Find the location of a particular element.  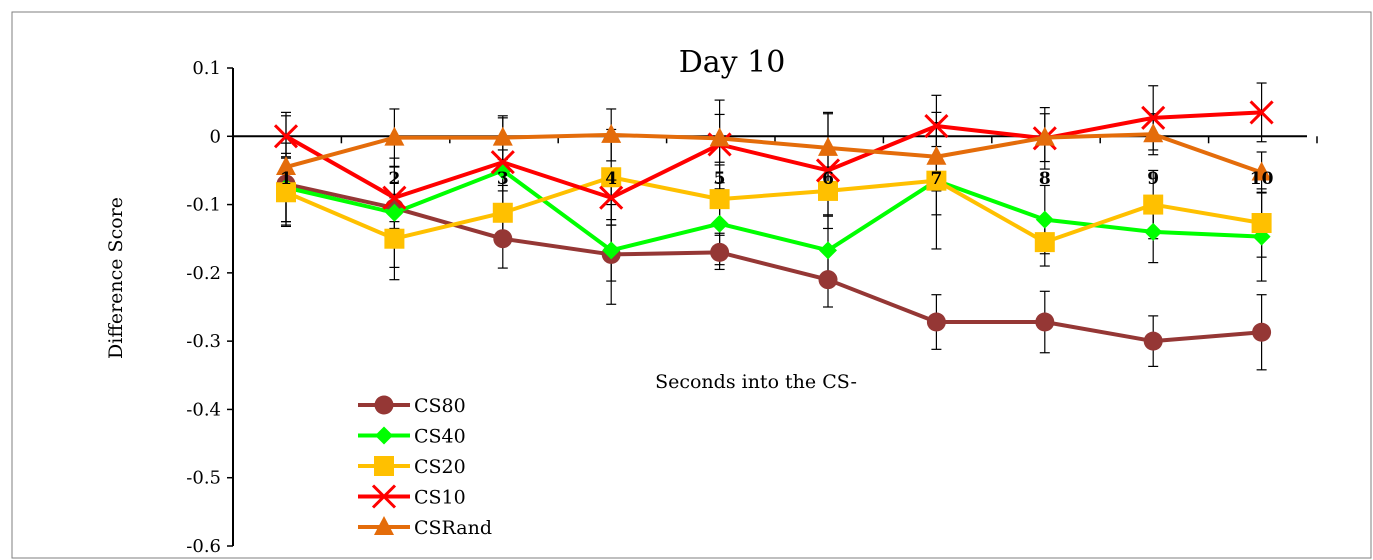

series-line-cs40 is located at coordinates (773, 210).